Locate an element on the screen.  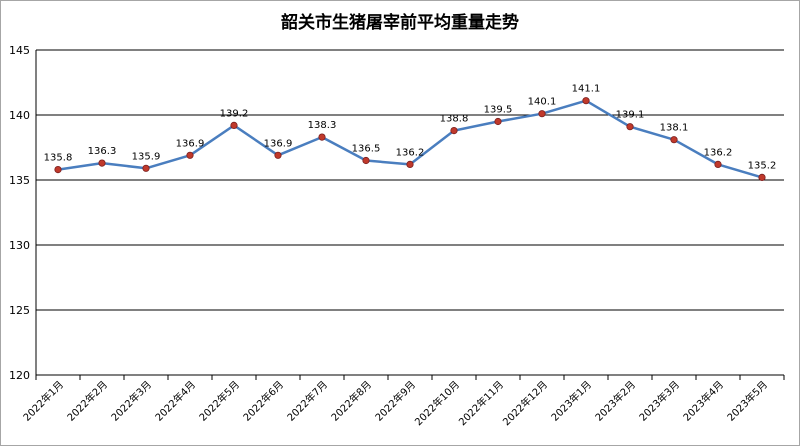
x-tick-label: 2022年9月 is located at coordinates (395, 401).